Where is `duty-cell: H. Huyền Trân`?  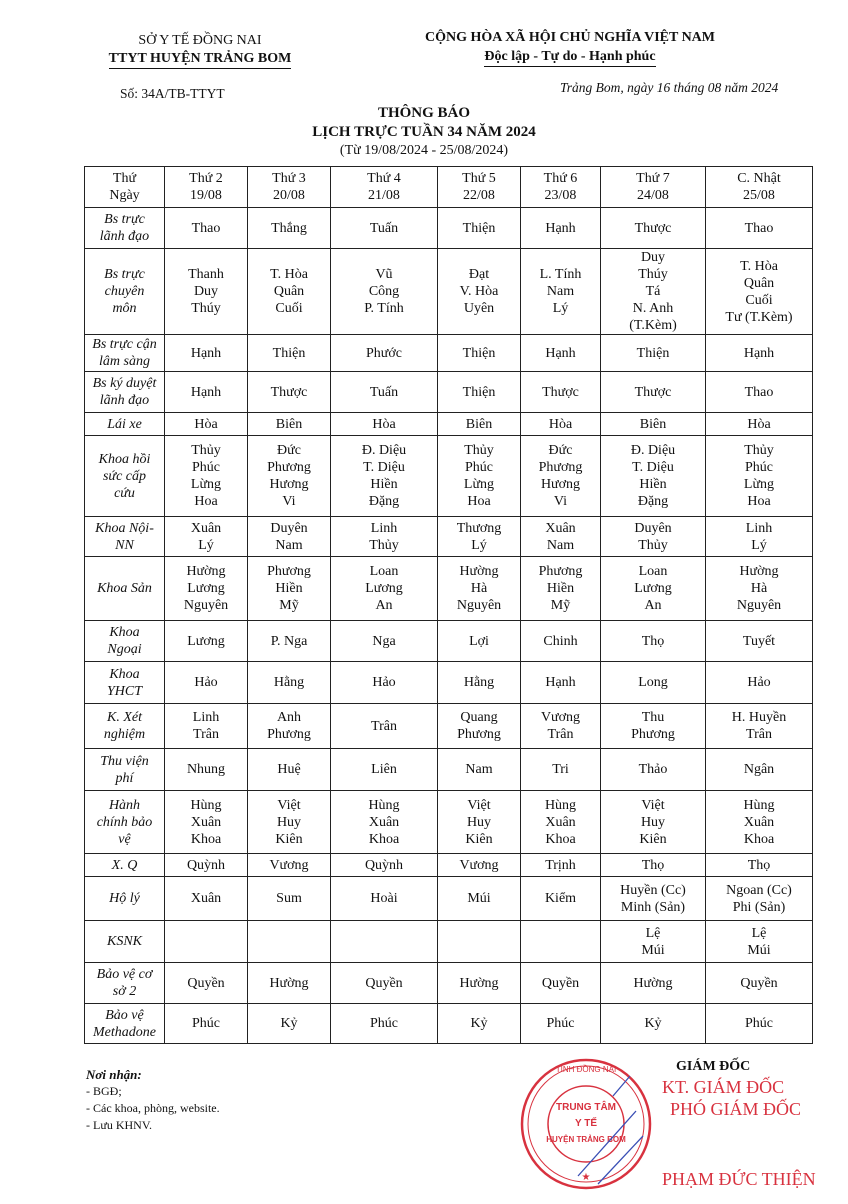
duty-cell: H. Huyền Trân is located at coordinates (759, 726).